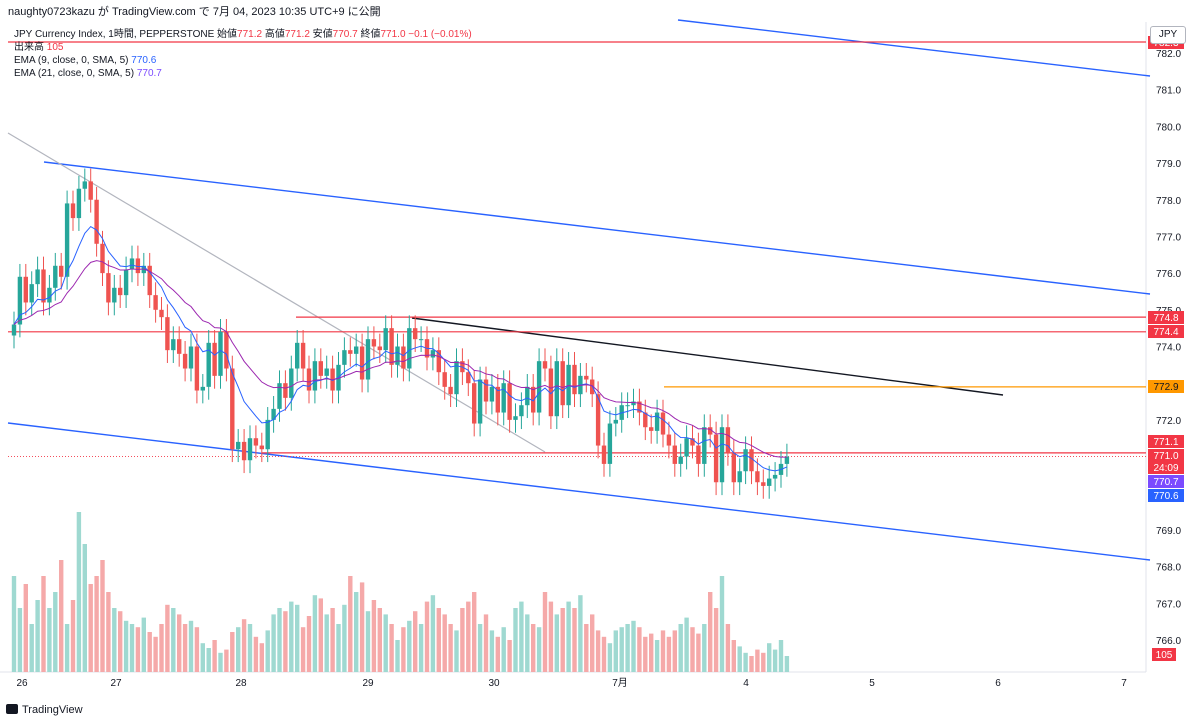 This screenshot has height=722, width=1200. Describe the element at coordinates (1168, 201) in the screenshot. I see `price-tick-label: 778.0` at that location.